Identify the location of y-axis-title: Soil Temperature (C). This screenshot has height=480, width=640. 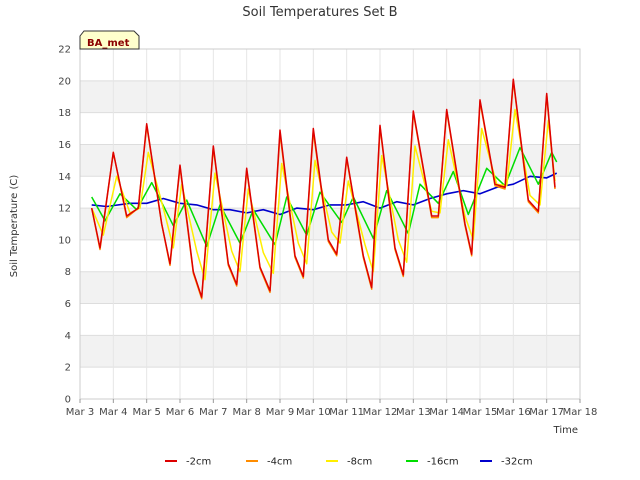
(14, 226).